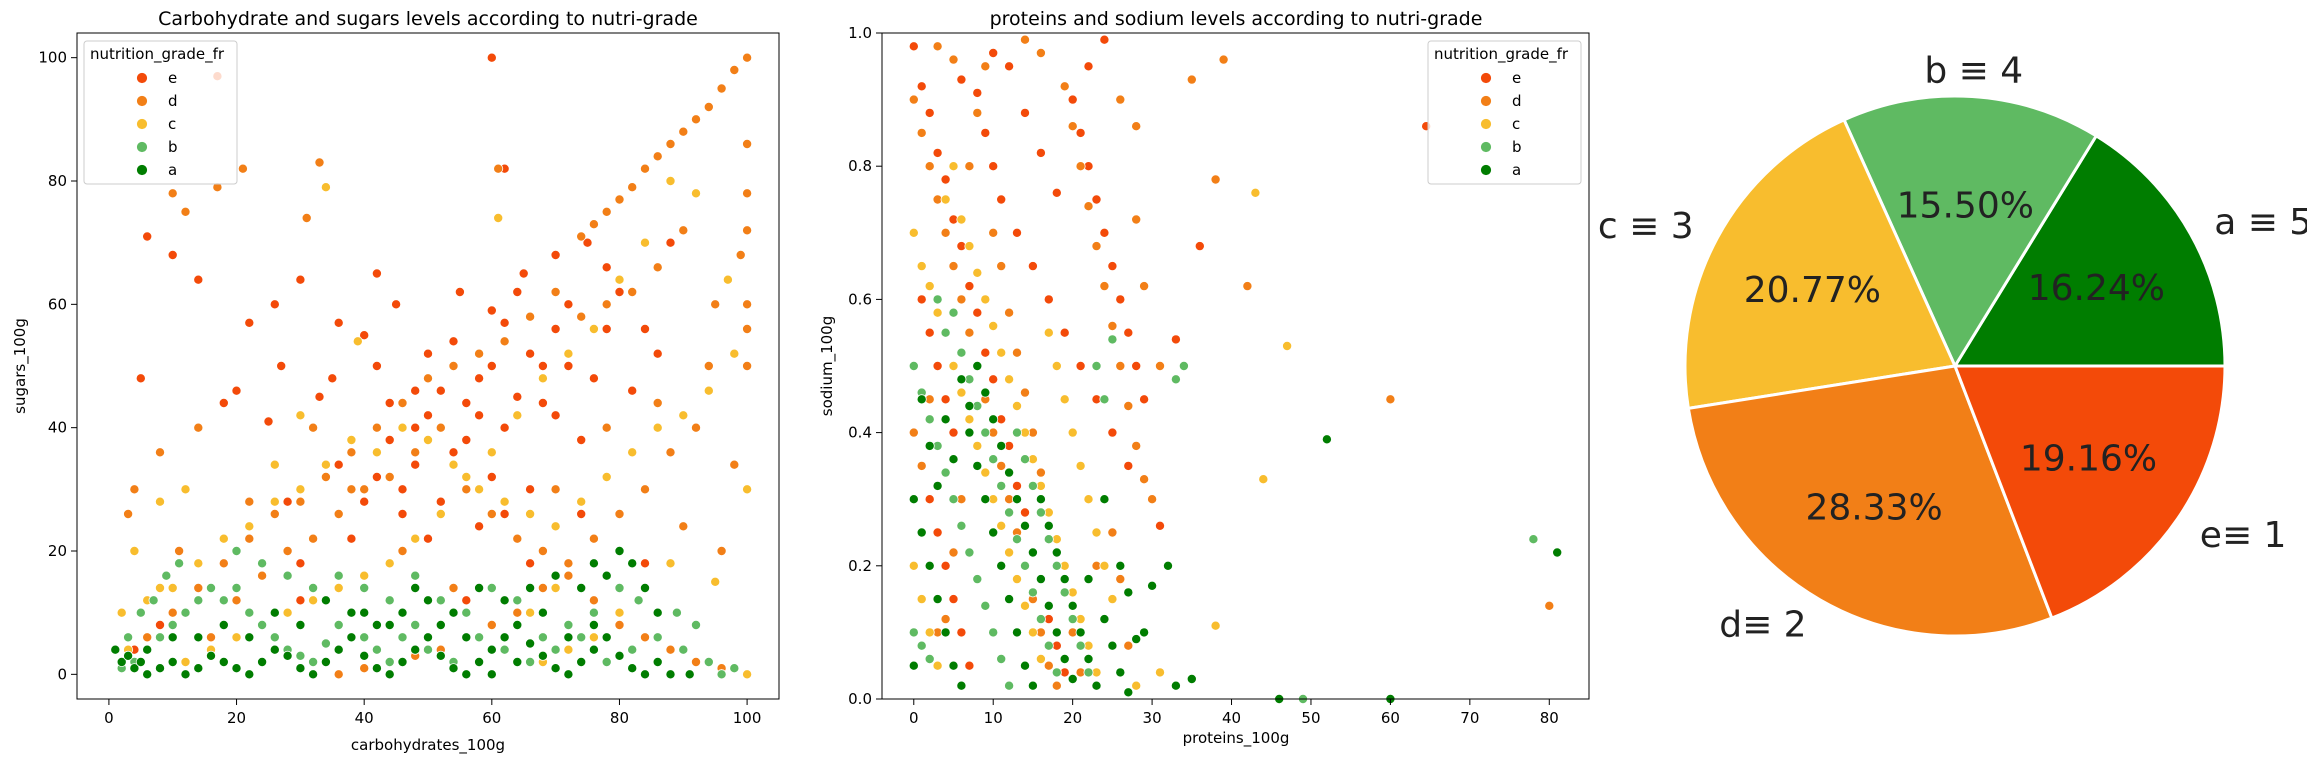 This screenshot has width=2307, height=763. Describe the element at coordinates (109, 718) in the screenshot. I see `x-tick-label: 0` at that location.